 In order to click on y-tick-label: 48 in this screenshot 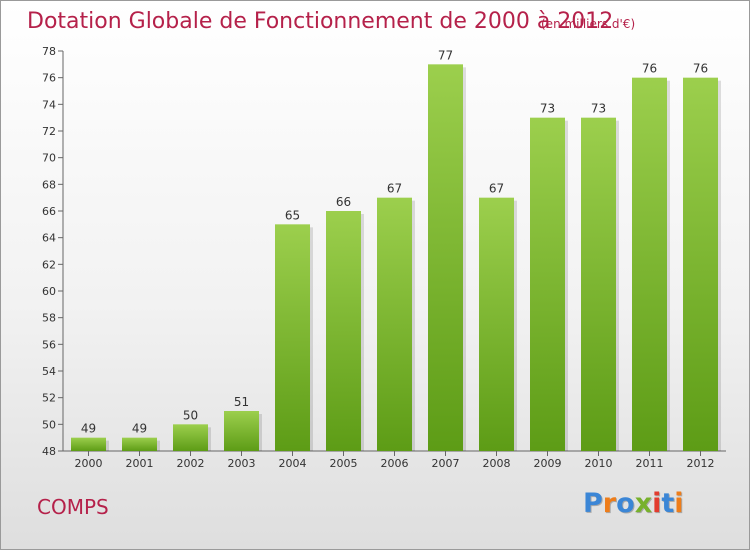, I will do `click(49, 451)`.